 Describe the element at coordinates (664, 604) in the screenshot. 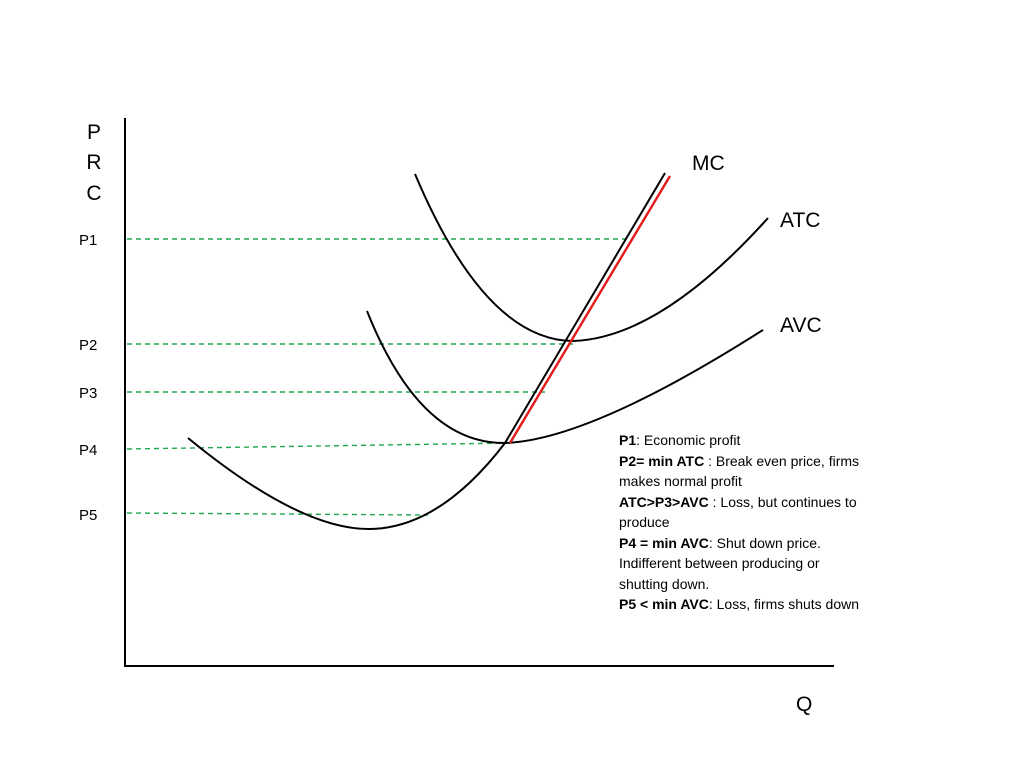

I see `note-p5-term: P5 < min AVC` at that location.